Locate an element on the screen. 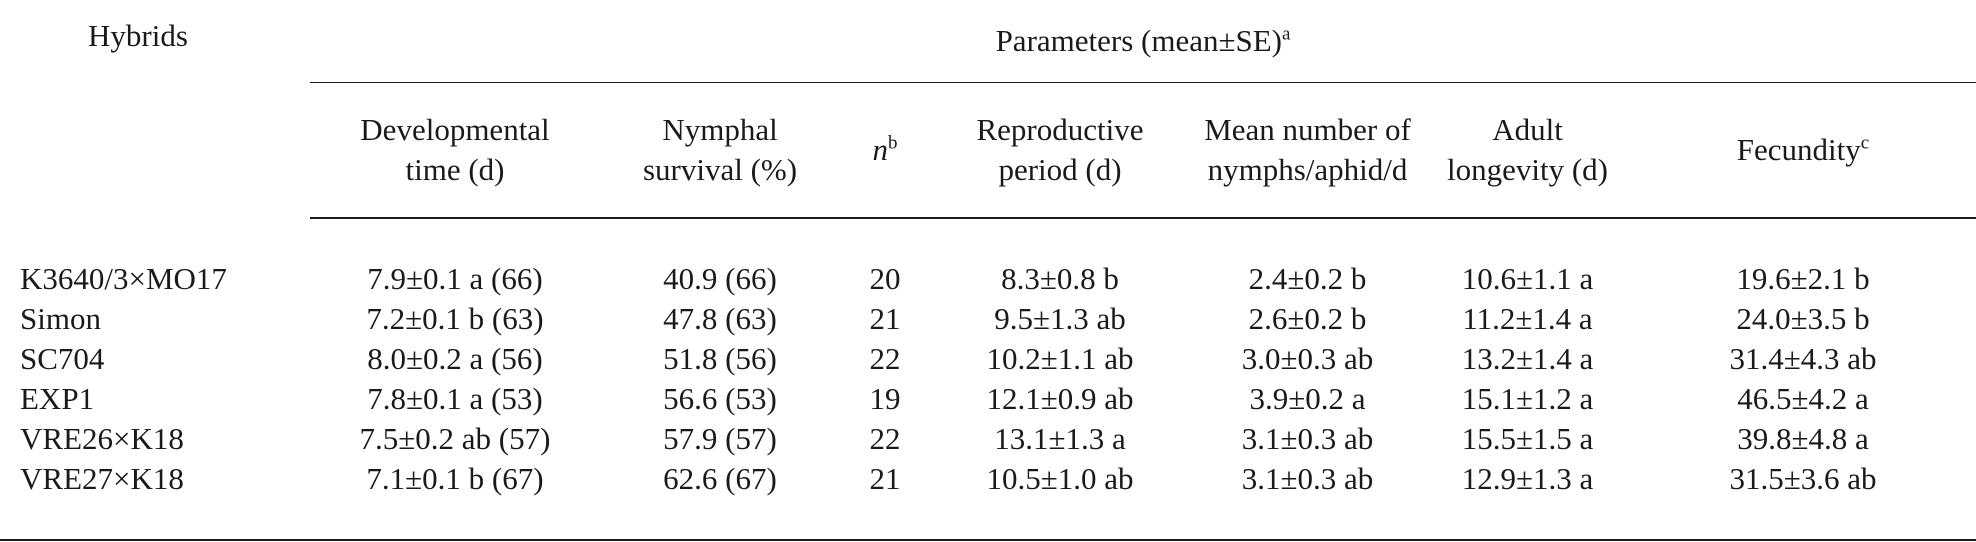 Image resolution: width=1976 pixels, height=542 pixels. cell-developmental-time: 7.1±0.1 b (67) is located at coordinates (455, 478).